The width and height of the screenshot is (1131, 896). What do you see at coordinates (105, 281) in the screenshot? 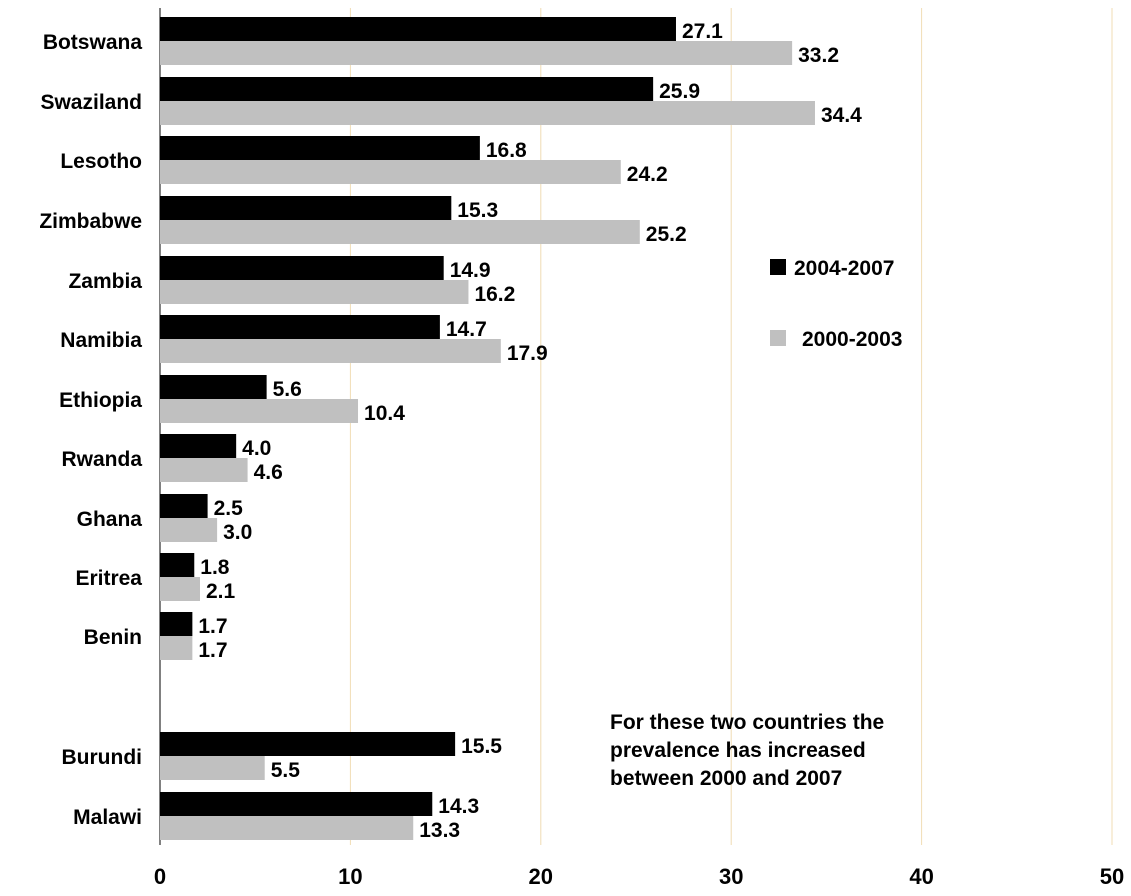
I see `category-label-zambia: Zambia` at bounding box center [105, 281].